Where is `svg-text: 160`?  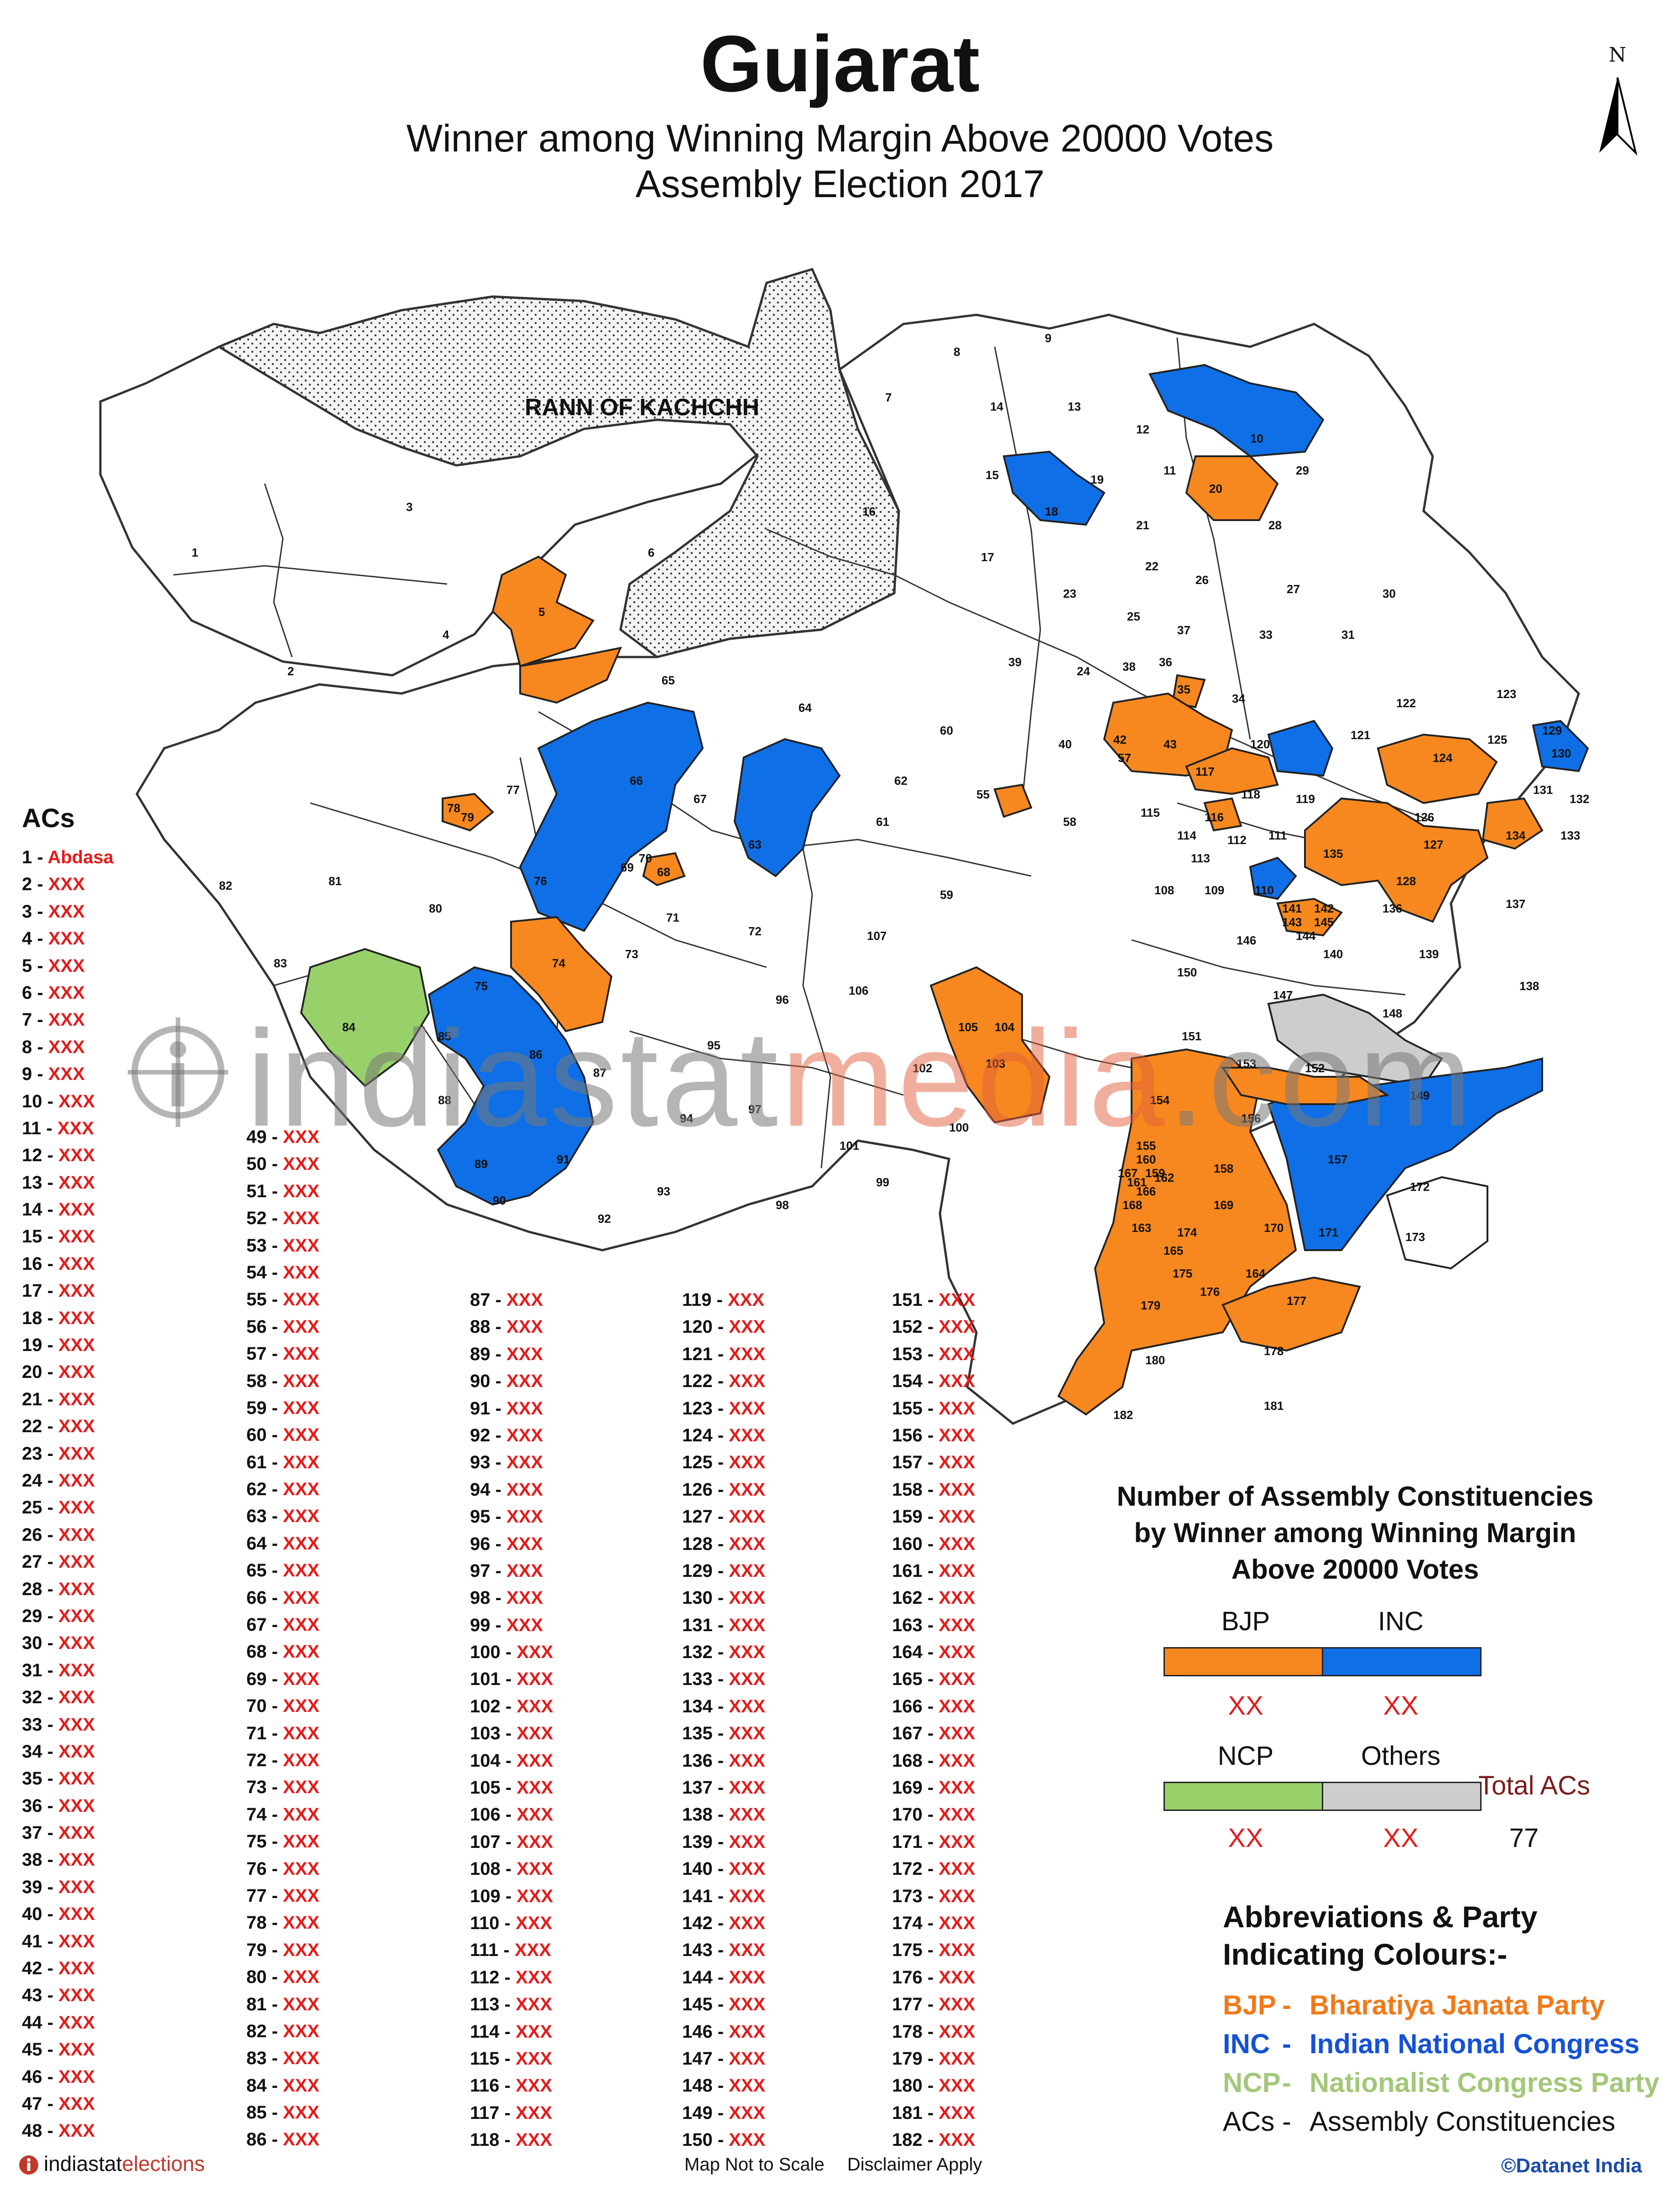 svg-text: 160 is located at coordinates (1146, 1159).